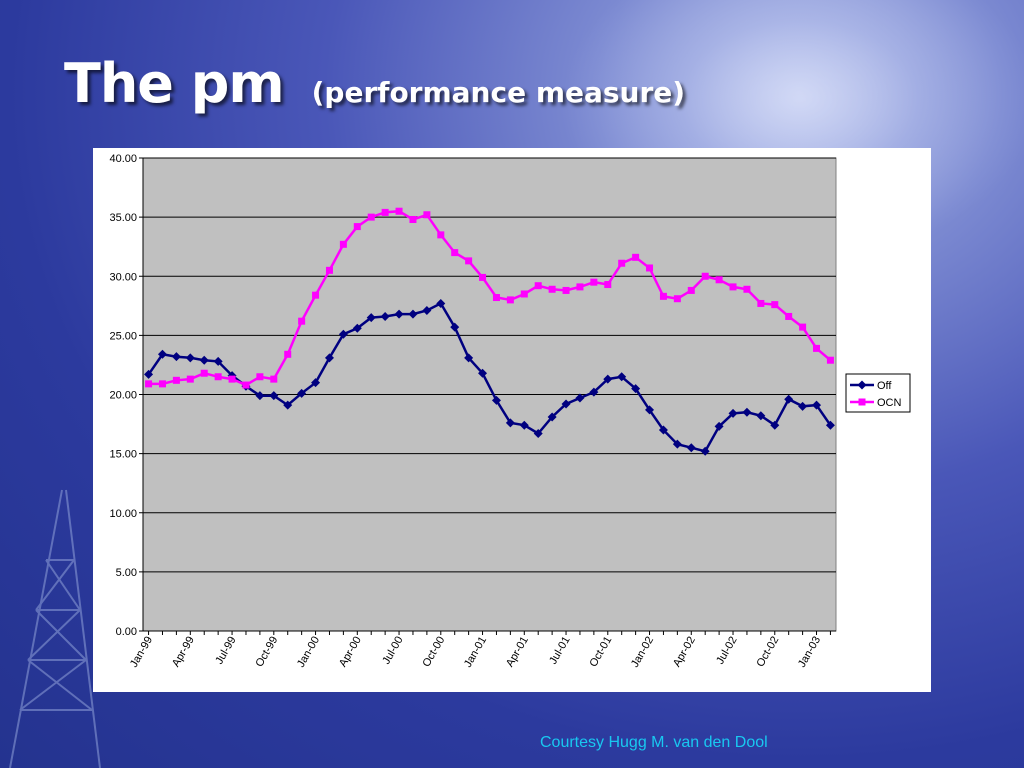 The image size is (1024, 768). What do you see at coordinates (141, 652) in the screenshot?
I see `x-tick-label: Jan-99` at bounding box center [141, 652].